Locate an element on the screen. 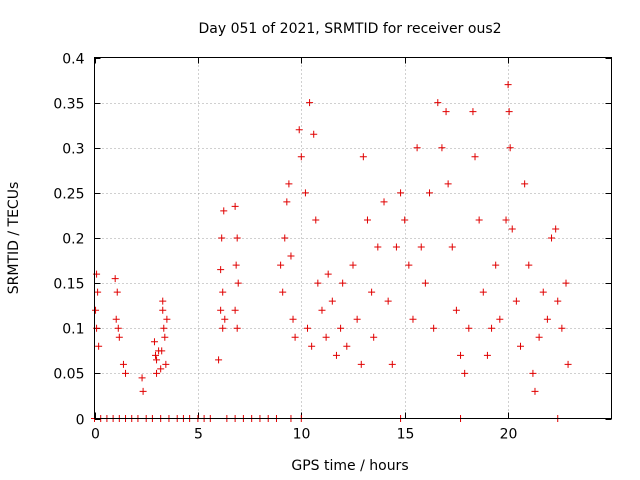  y-tick-label: 0.2 is located at coordinates (73, 240).